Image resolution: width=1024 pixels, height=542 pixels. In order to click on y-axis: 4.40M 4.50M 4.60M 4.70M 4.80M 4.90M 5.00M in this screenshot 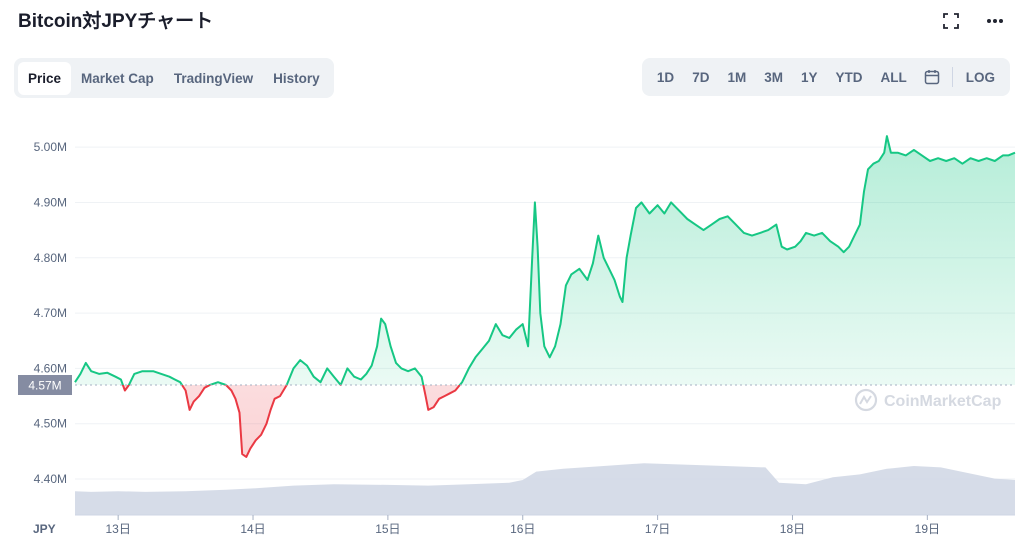, I will do `click(50, 313)`.